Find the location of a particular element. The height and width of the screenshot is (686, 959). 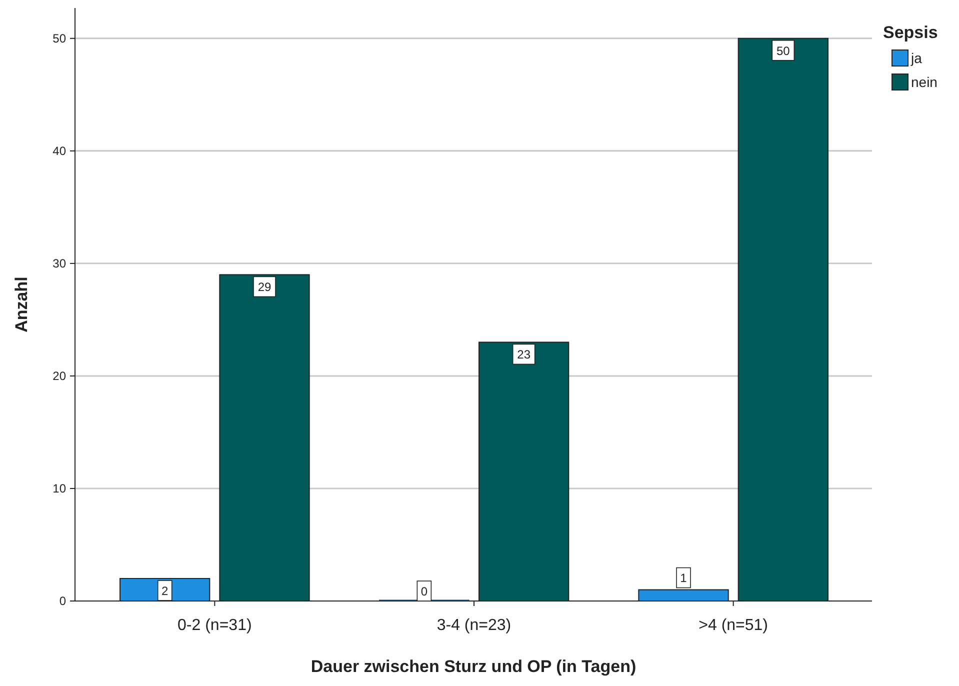

y-tick-label: 0 is located at coordinates (62, 601).